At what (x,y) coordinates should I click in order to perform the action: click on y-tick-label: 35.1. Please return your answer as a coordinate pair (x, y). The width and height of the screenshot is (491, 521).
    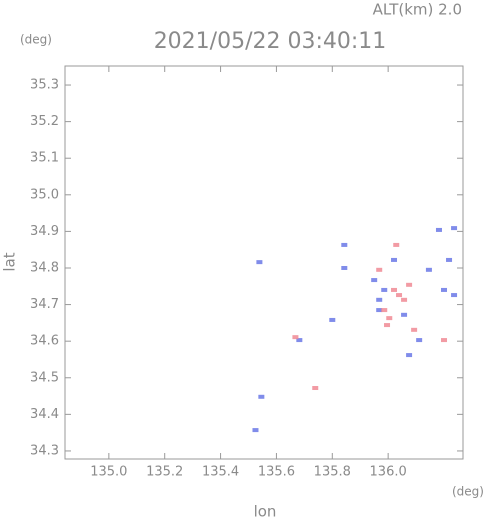
    Looking at the image, I should click on (44, 158).